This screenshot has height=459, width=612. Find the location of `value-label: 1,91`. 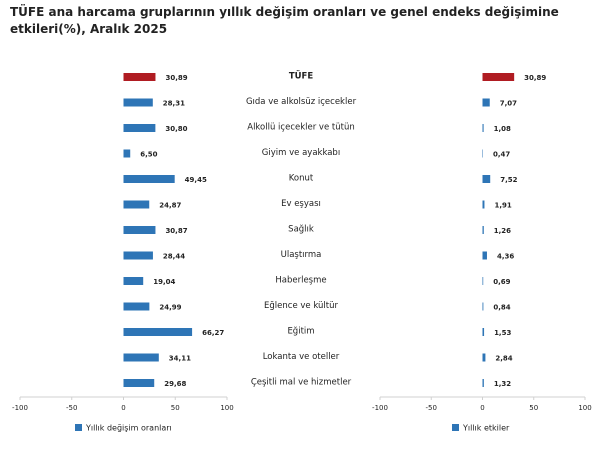

value-label: 1,91 is located at coordinates (502, 206).